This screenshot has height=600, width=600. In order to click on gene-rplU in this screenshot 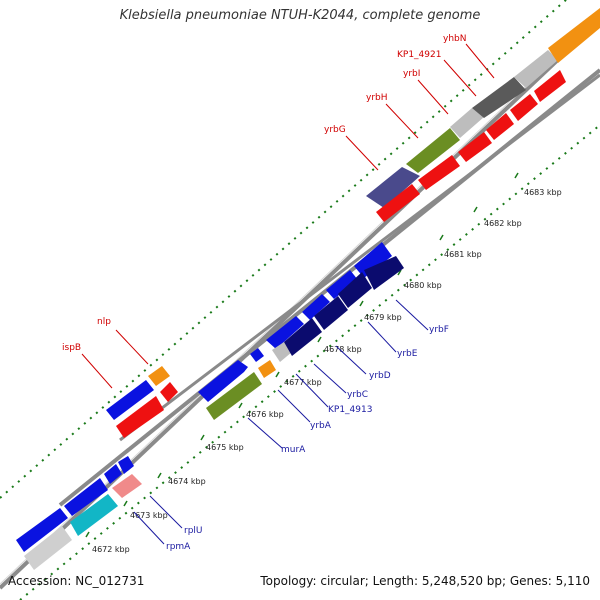, I will do `click(127, 486)`.